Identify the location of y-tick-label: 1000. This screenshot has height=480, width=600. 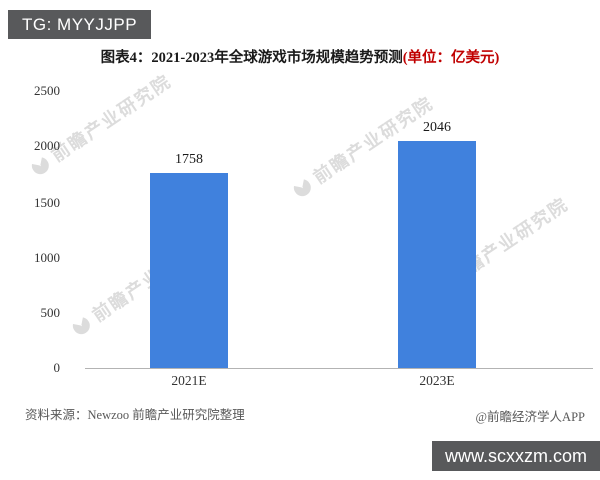
(47, 257).